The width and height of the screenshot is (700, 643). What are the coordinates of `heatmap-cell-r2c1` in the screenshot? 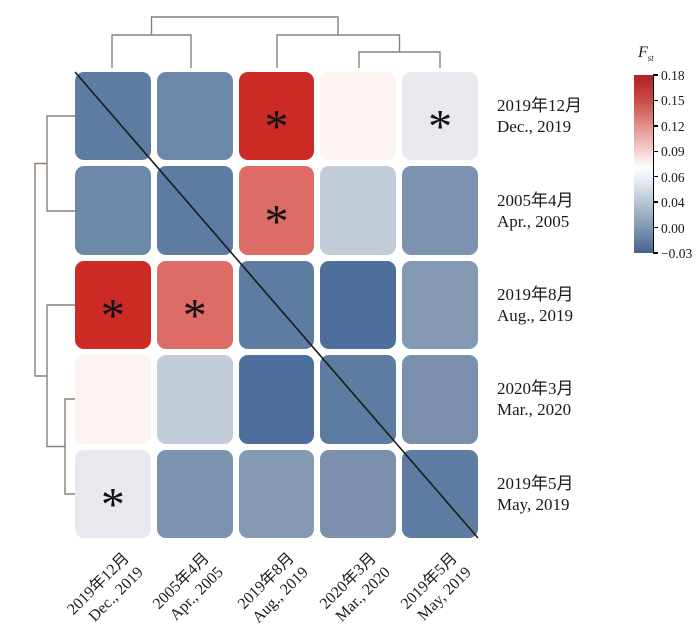 It's located at (113, 210).